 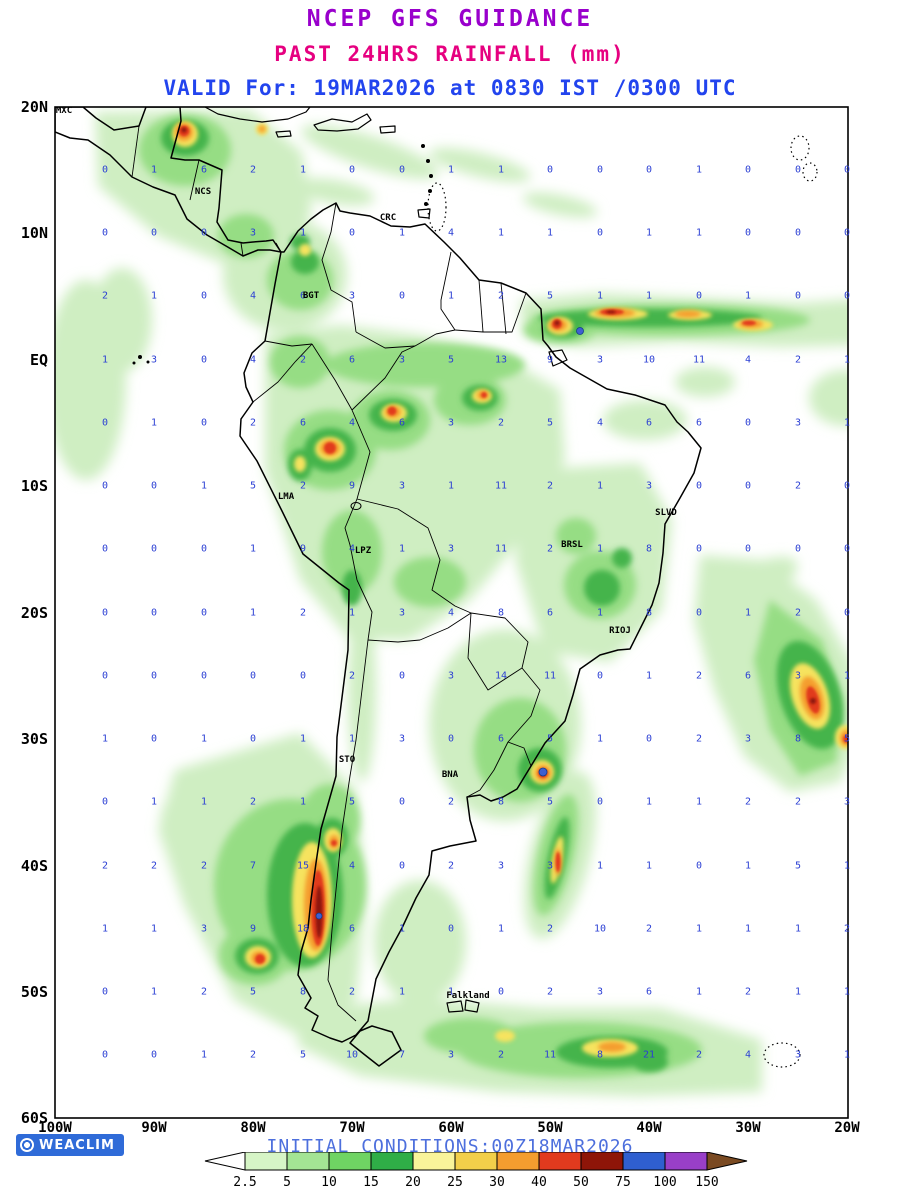 I want to click on page-title: NCEP GFS GUIDANCE, so click(x=450, y=19).